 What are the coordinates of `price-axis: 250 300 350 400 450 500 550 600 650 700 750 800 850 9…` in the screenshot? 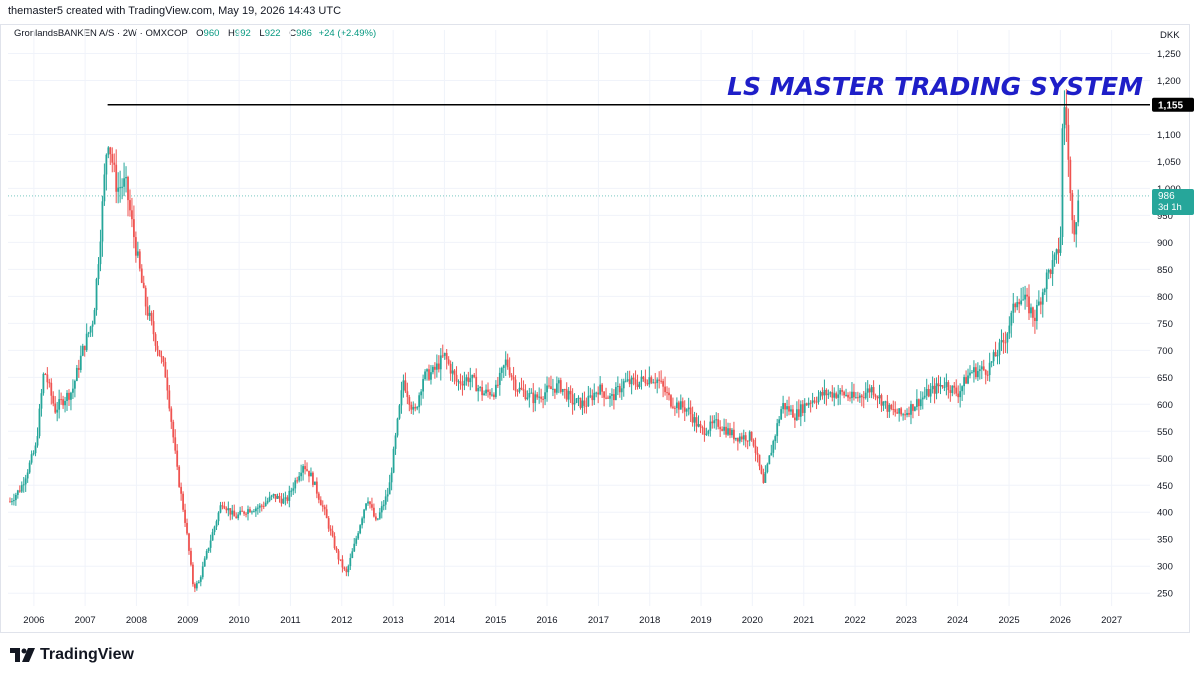 It's located at (1169, 324).